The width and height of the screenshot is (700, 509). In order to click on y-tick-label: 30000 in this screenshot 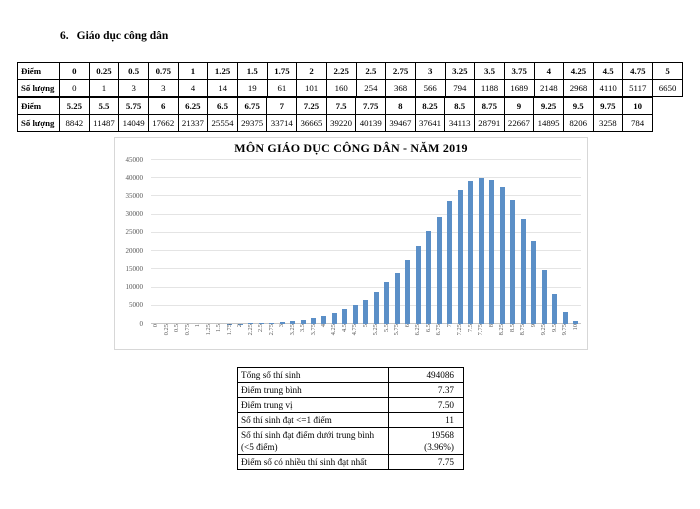, I will do `click(134, 214)`.